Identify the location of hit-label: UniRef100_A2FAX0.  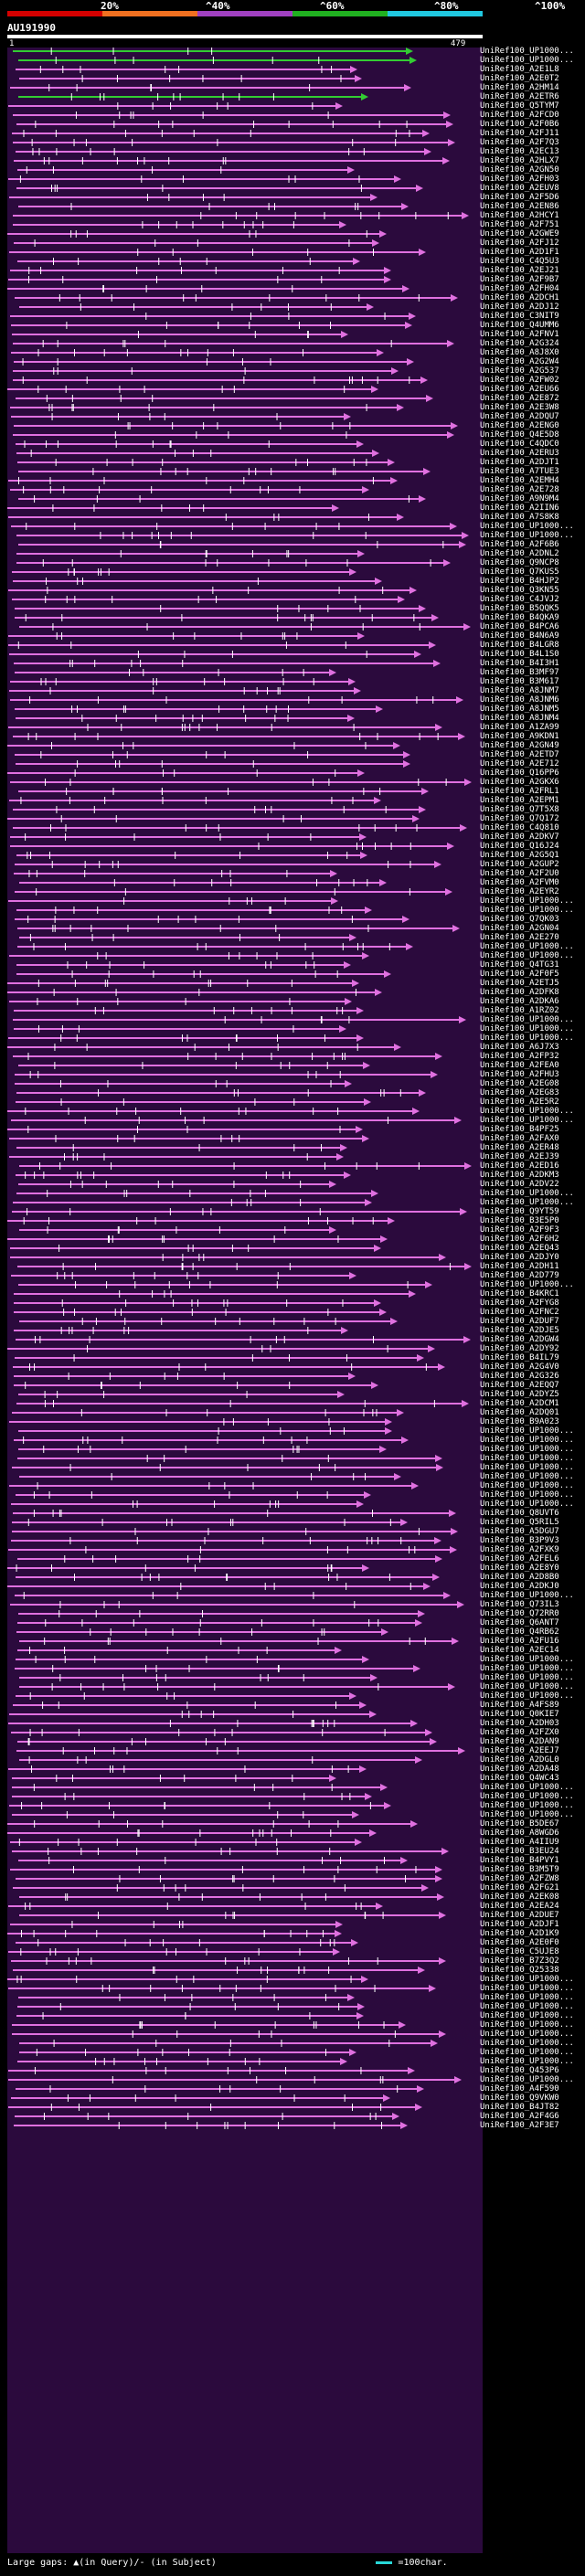
(519, 1138).